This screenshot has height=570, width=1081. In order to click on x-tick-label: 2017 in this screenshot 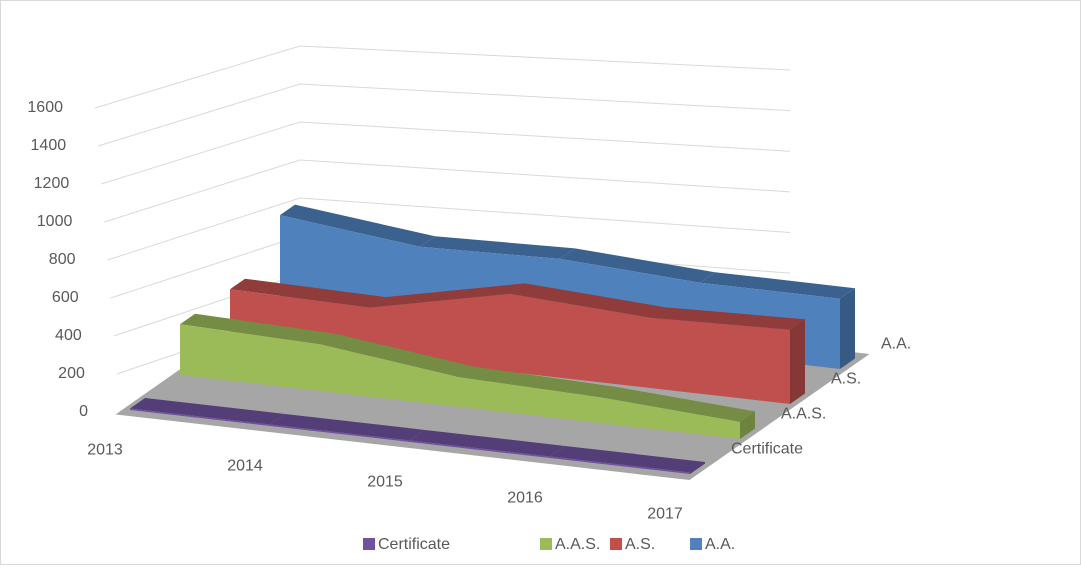, I will do `click(665, 514)`.